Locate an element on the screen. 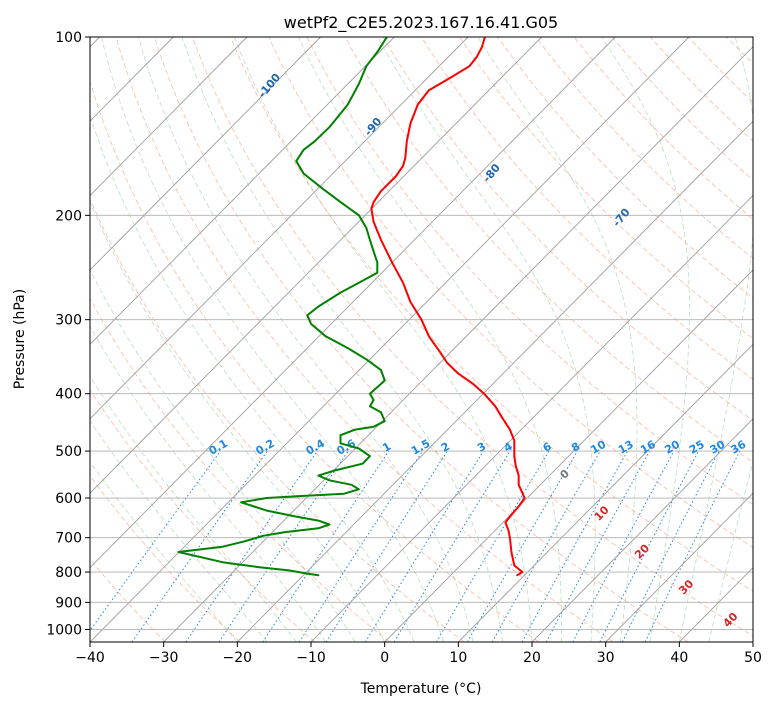 This screenshot has height=712, width=775. x-tick-label: 0 is located at coordinates (384, 658).